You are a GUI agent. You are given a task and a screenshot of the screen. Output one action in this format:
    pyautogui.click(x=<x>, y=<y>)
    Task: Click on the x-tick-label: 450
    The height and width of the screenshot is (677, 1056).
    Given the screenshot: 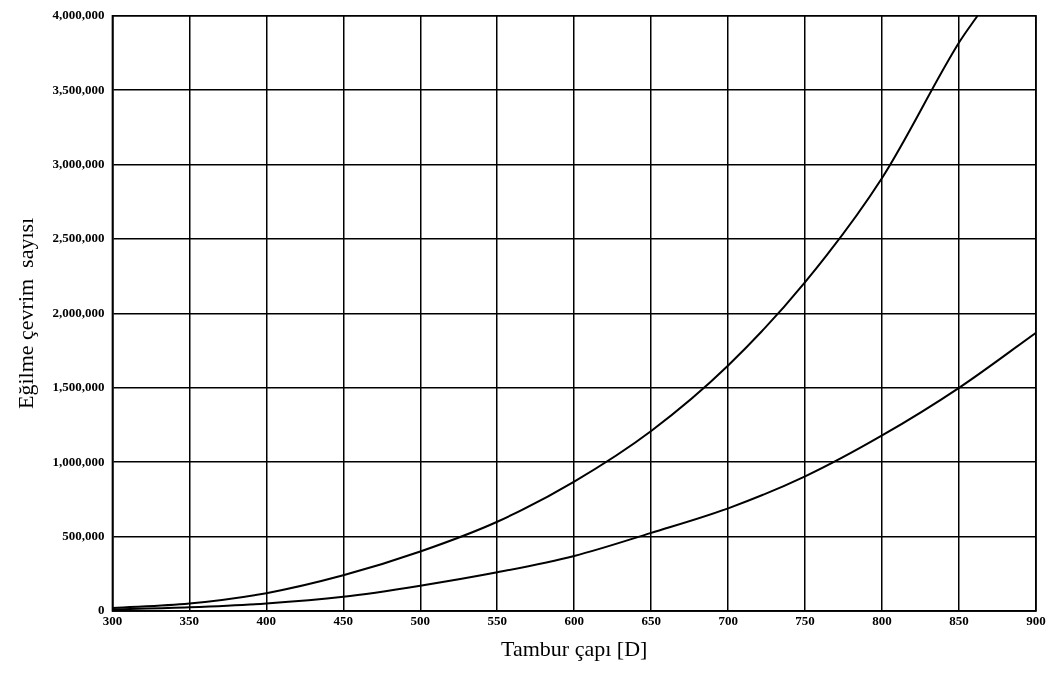 What is the action you would take?
    pyautogui.click(x=343, y=621)
    